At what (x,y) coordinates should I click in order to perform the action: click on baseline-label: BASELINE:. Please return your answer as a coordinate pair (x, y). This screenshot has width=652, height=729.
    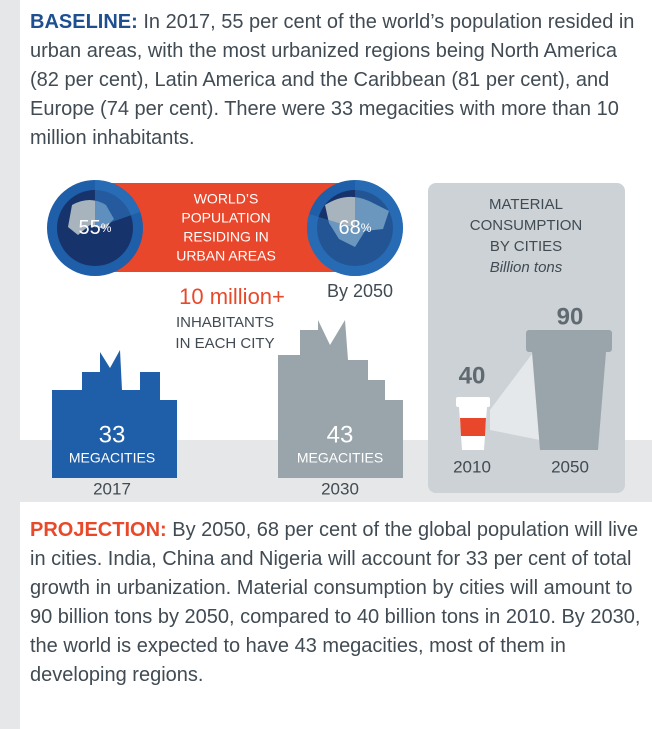
    Looking at the image, I should click on (84, 22).